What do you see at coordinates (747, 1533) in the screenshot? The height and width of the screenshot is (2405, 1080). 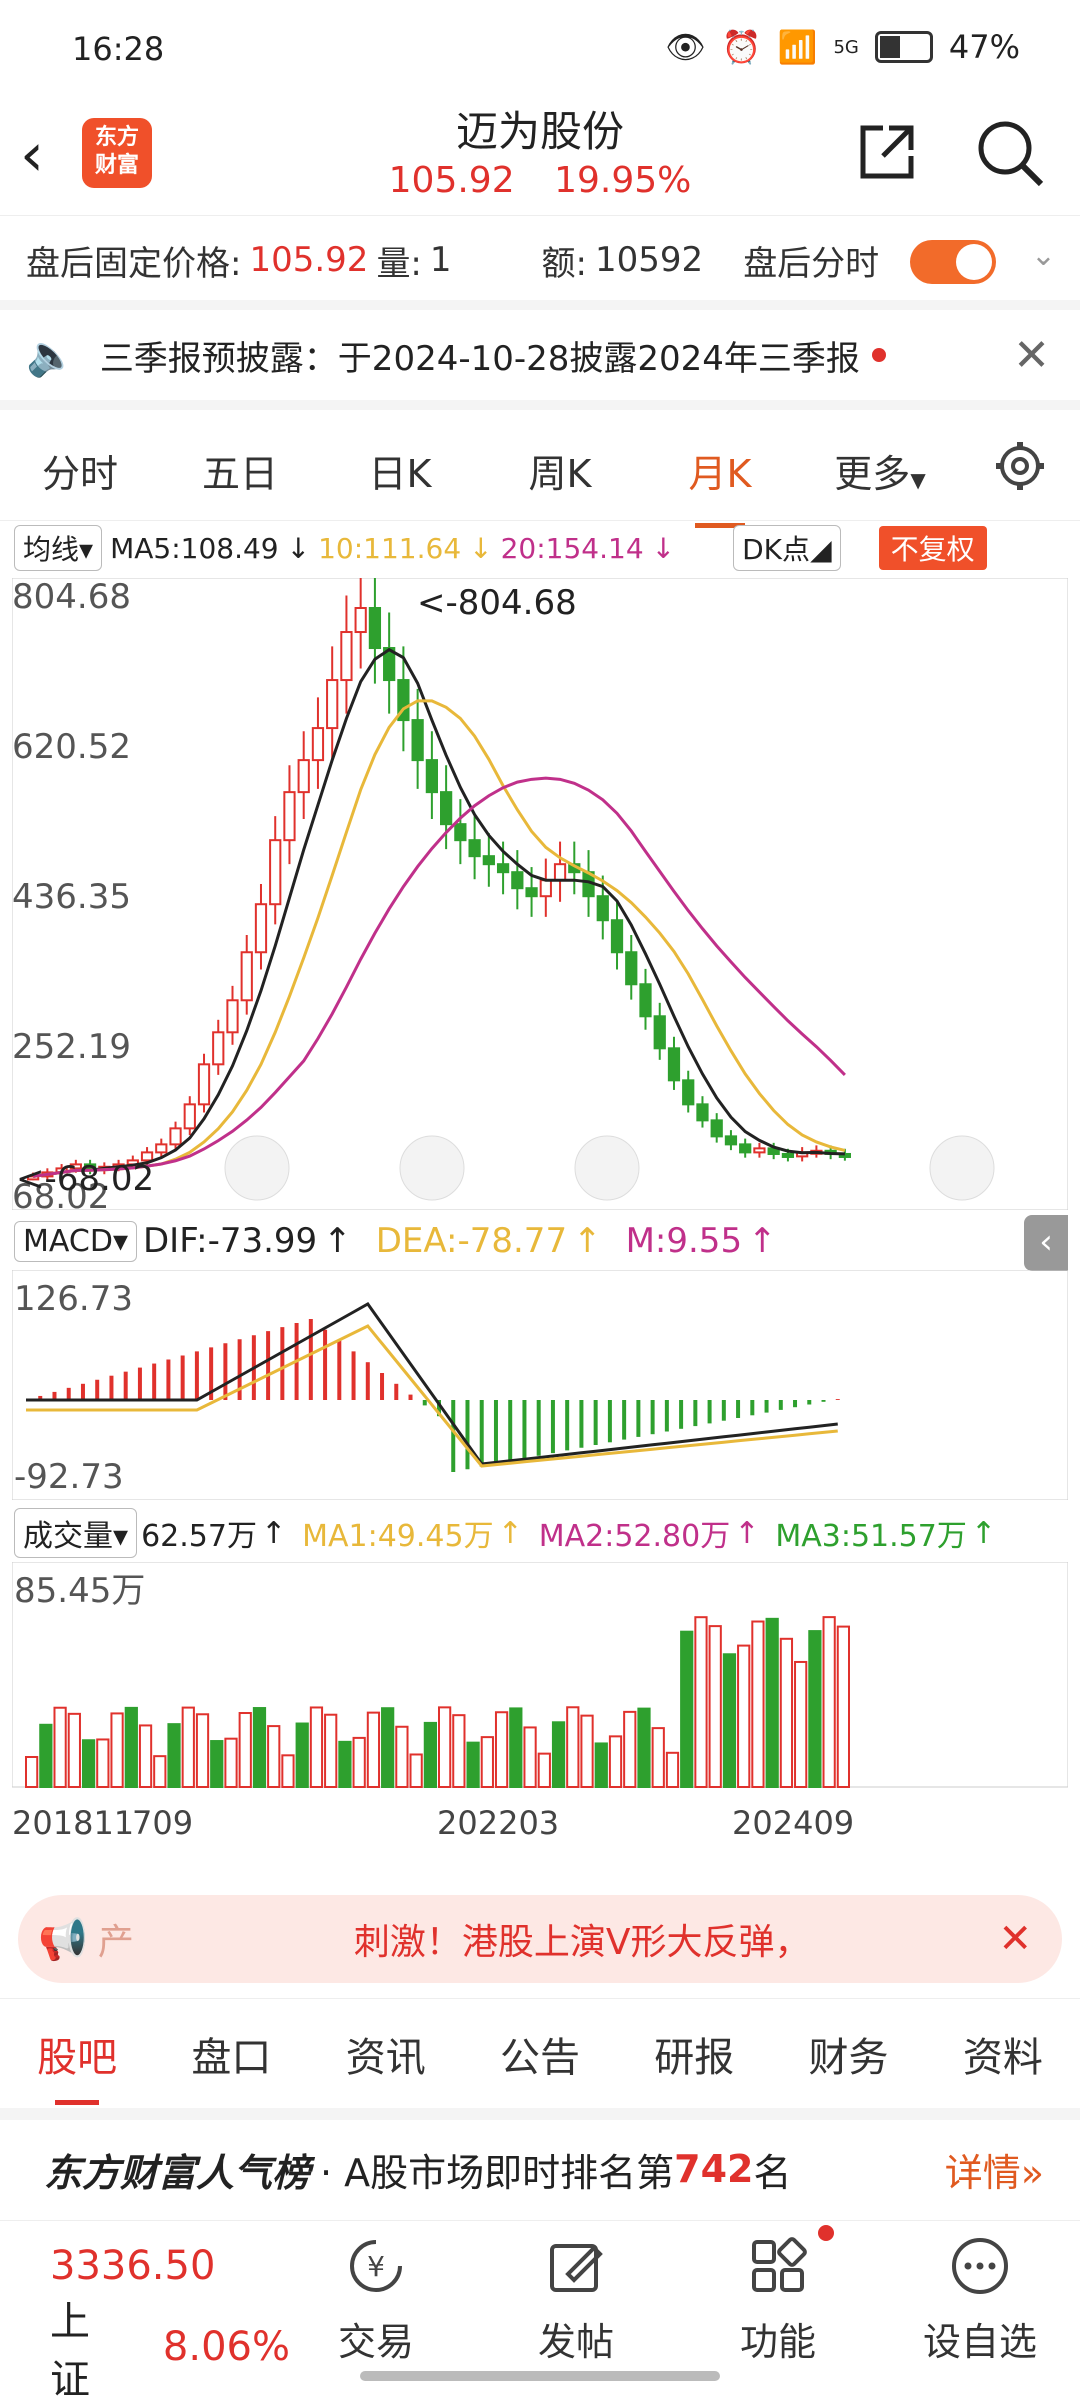 I see `ma2-arrow: ↑` at bounding box center [747, 1533].